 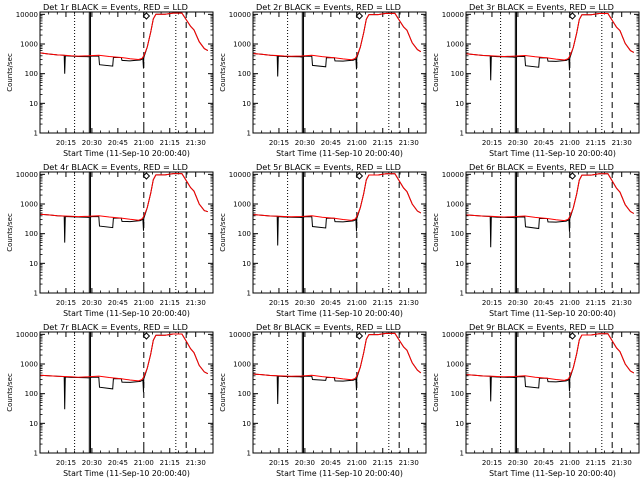 What do you see at coordinates (328, 327) in the screenshot?
I see `chart-title: Det 8r BLACK = Events, RED = LLD` at bounding box center [328, 327].